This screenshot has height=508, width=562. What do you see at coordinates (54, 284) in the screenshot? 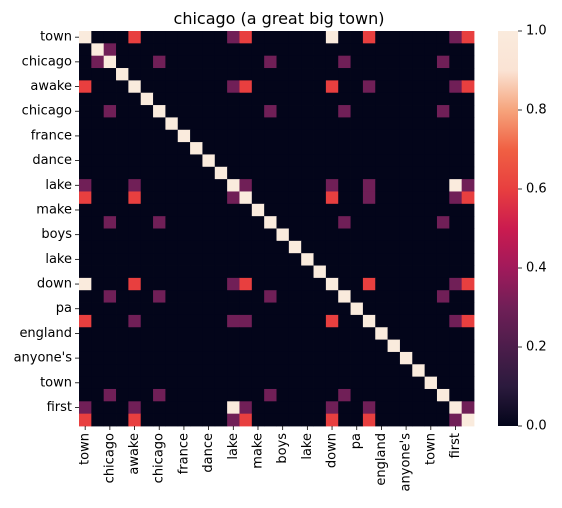
I see `y-tick-label: down` at bounding box center [54, 284].